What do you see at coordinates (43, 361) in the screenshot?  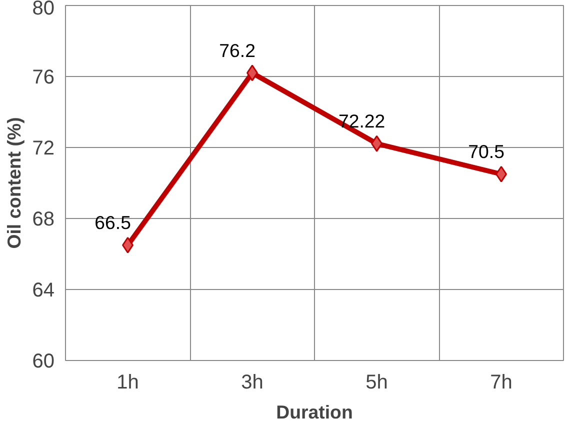 I see `y-tick-label: 60` at bounding box center [43, 361].